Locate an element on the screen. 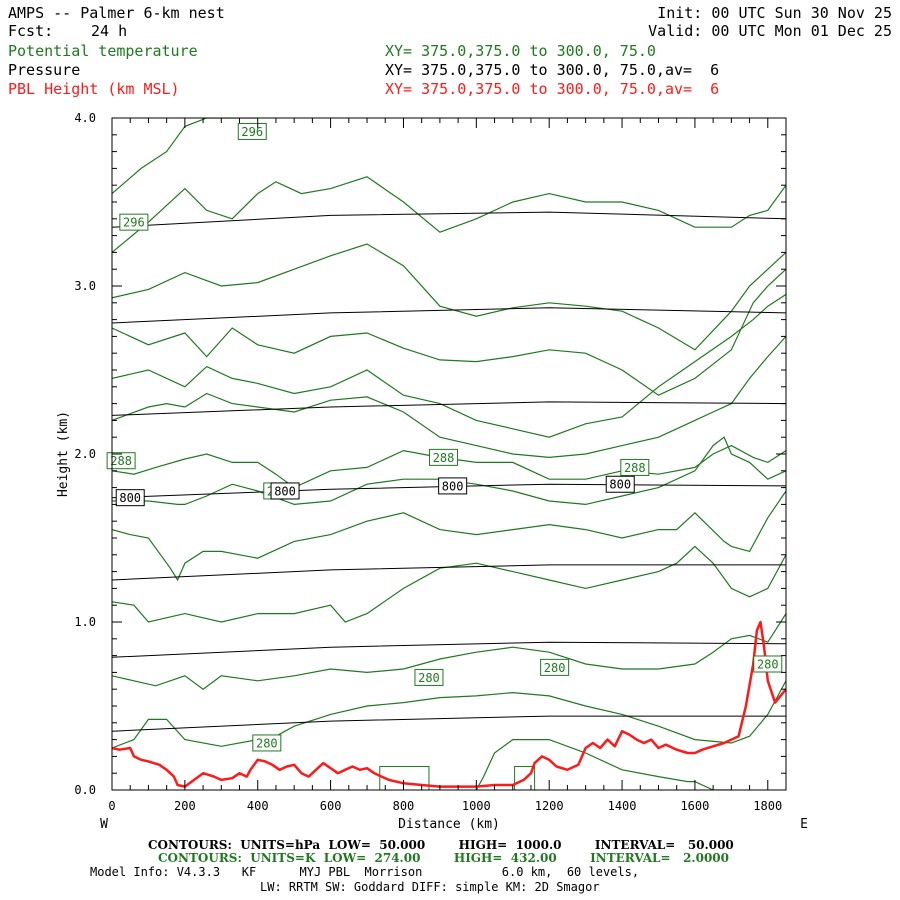 The image size is (900, 900). y-axis-label: Height (km) is located at coordinates (63, 454).